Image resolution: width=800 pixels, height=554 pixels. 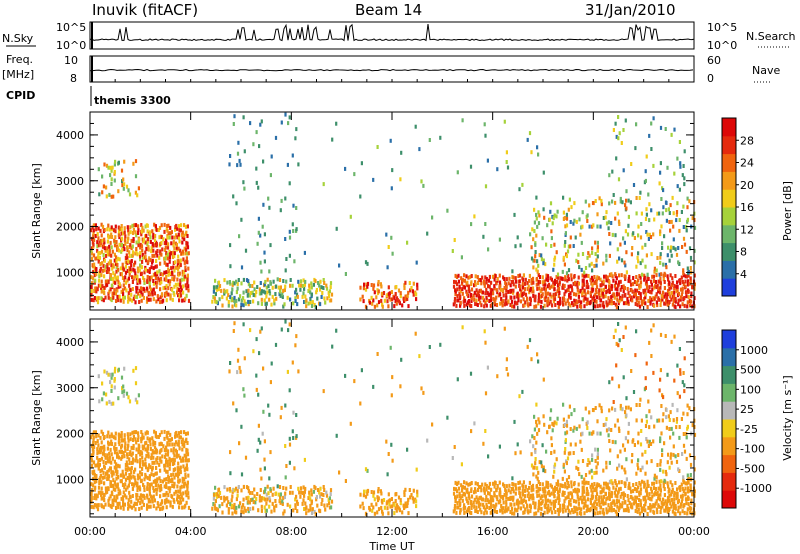 What do you see at coordinates (132, 100) in the screenshot?
I see `cpid-value: themis 3300` at bounding box center [132, 100].